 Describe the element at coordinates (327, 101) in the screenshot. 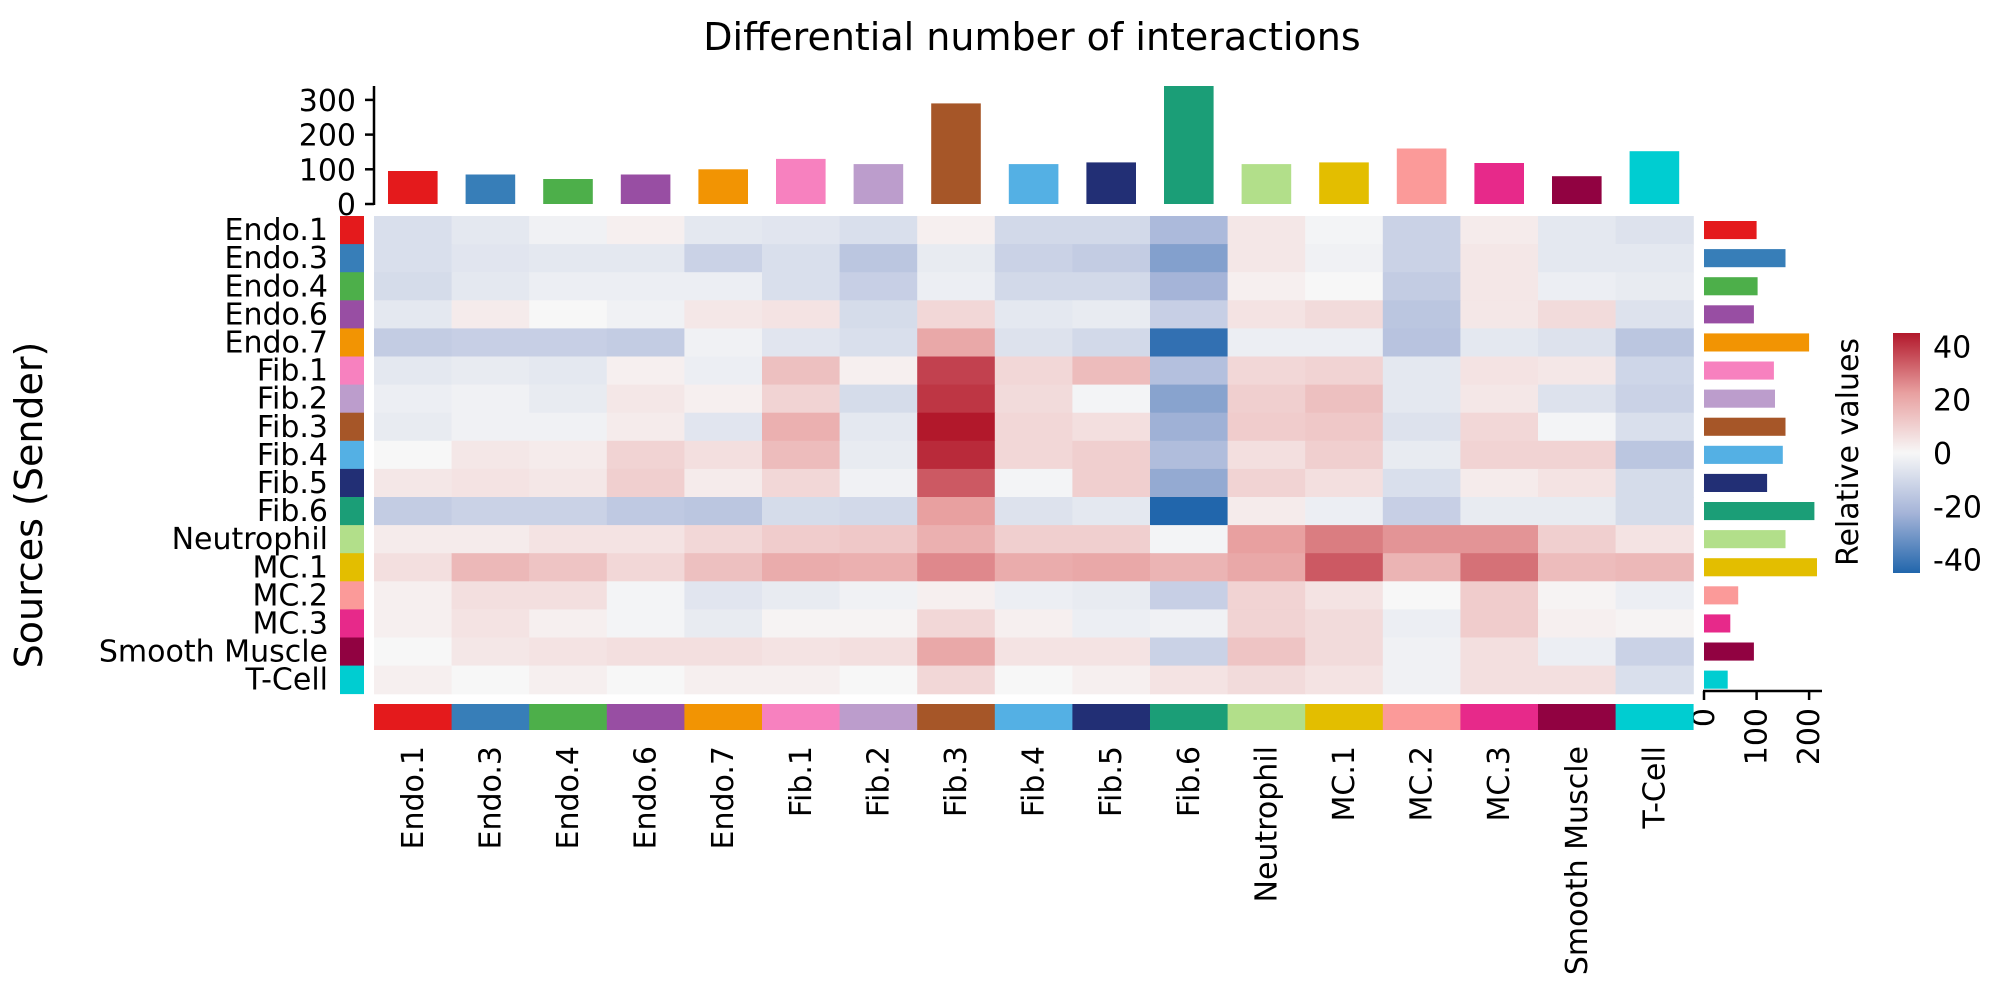

I see `top-bar-tick-label: 300` at that location.